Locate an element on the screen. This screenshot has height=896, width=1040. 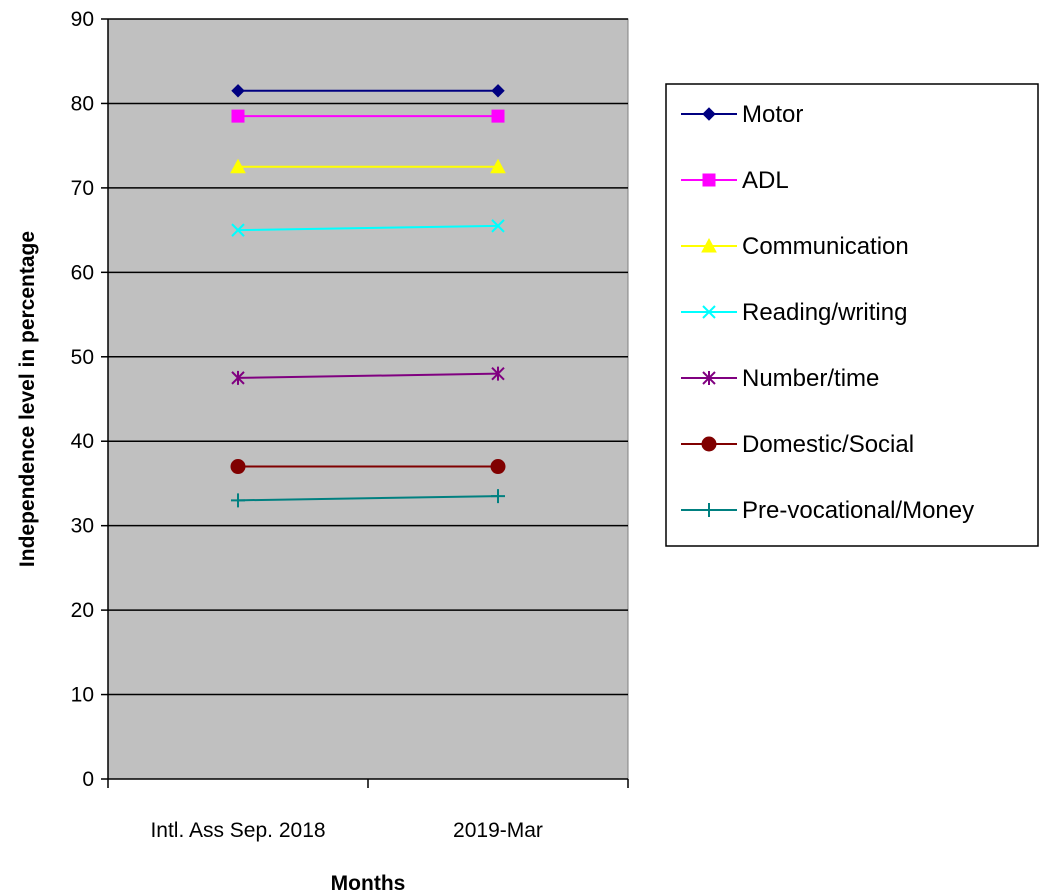
legend-item: Pre-vocational/Money is located at coordinates (827, 510).